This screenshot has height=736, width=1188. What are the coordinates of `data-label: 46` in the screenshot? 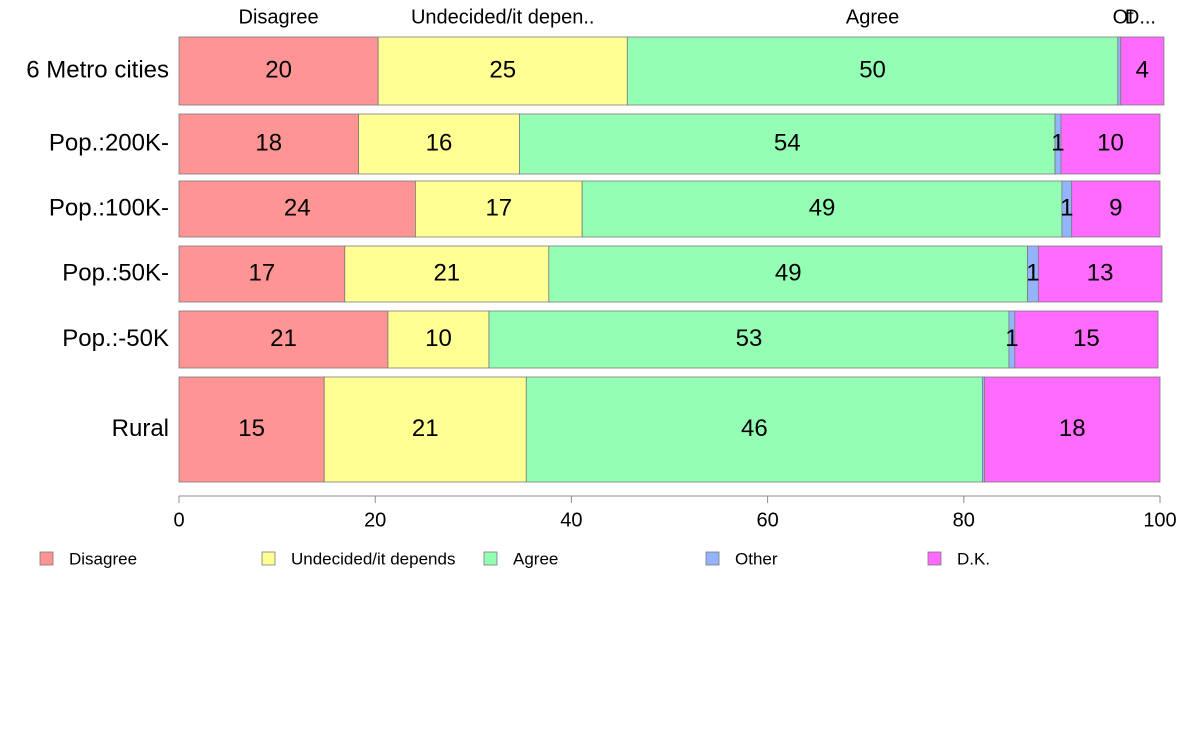 It's located at (754, 428).